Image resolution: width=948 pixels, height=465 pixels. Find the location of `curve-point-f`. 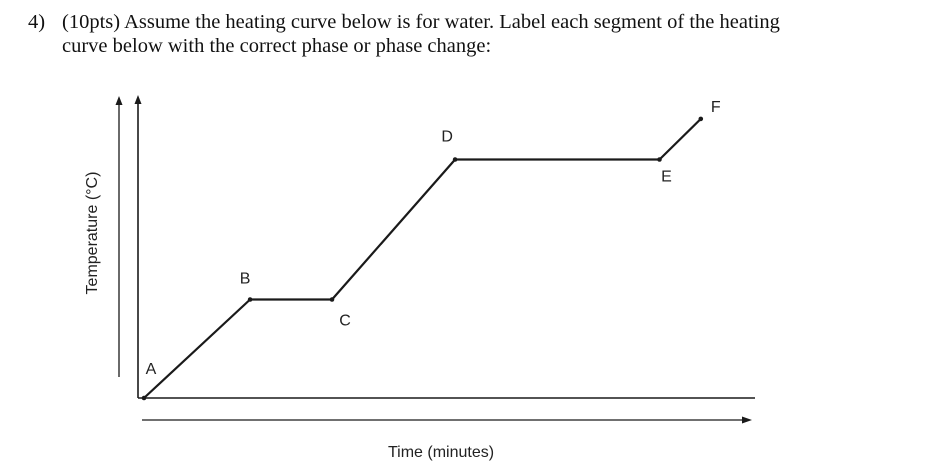

curve-point-f is located at coordinates (701, 119).